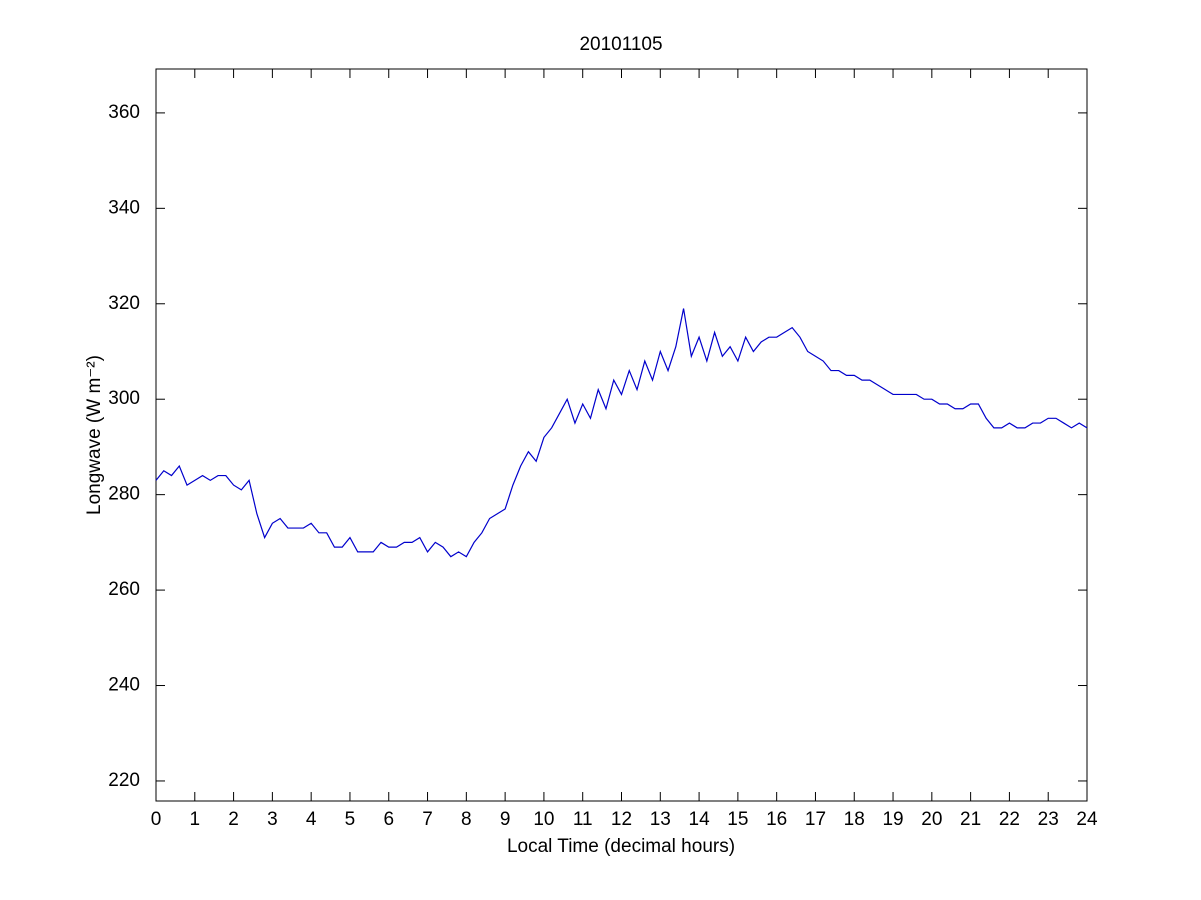  What do you see at coordinates (1048, 819) in the screenshot?
I see `x-tick-label: 23` at bounding box center [1048, 819].